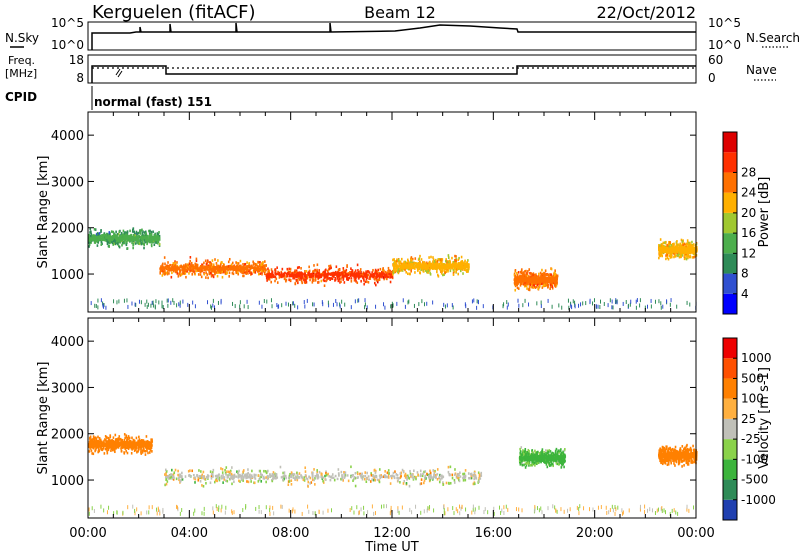  What do you see at coordinates (594, 533) in the screenshot?
I see `x-tick-label: 20:00` at bounding box center [594, 533].